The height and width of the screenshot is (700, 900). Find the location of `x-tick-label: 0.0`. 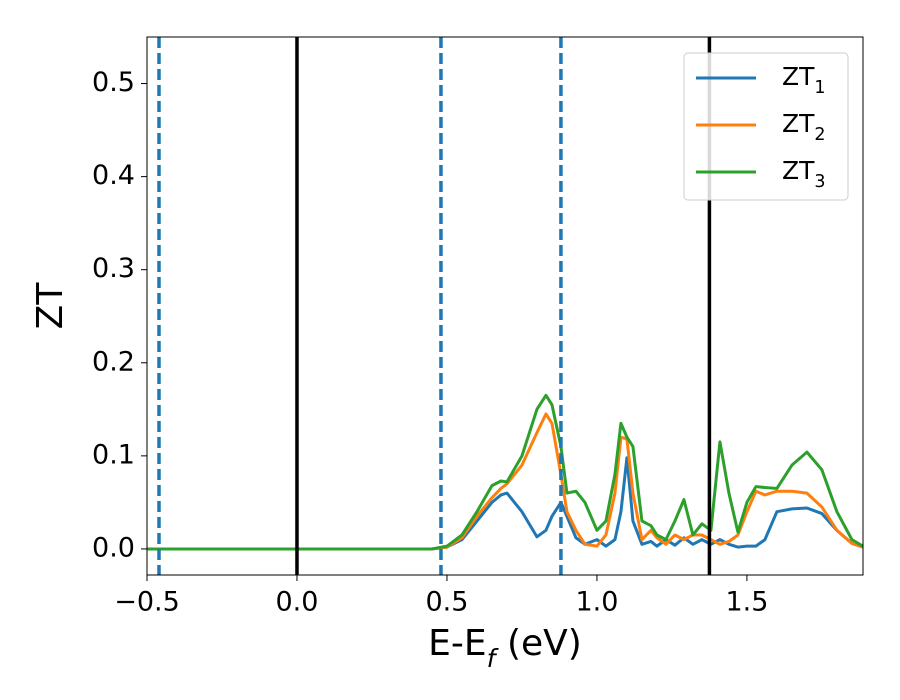

x-tick-label: 0.0 is located at coordinates (297, 602).